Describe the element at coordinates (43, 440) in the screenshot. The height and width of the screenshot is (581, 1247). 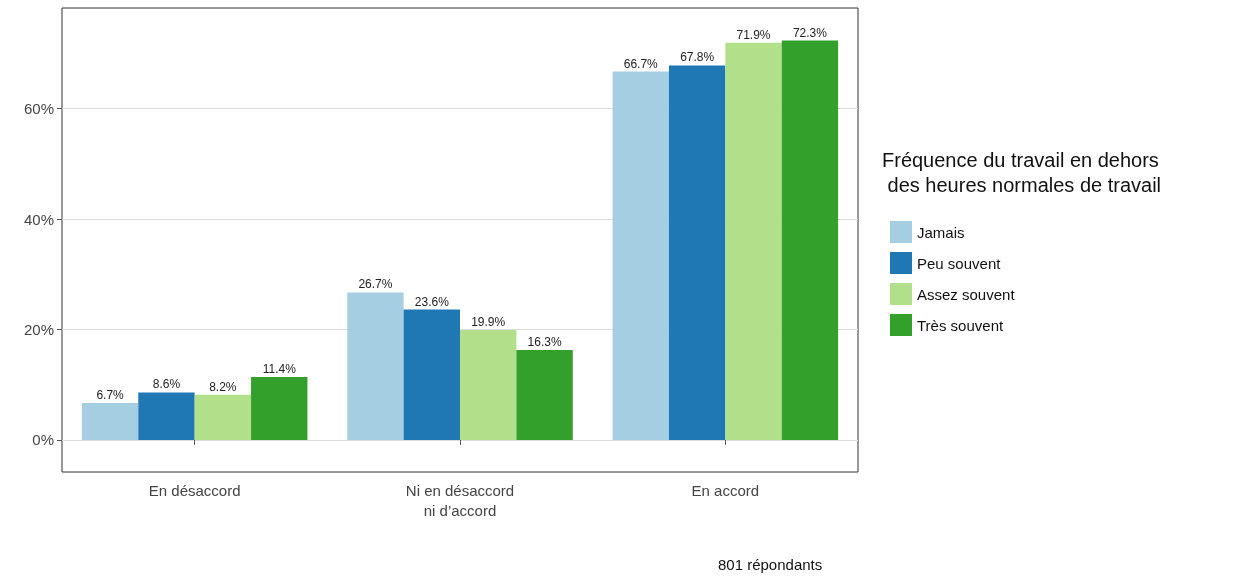
I see `y-tick-label: 0%` at that location.